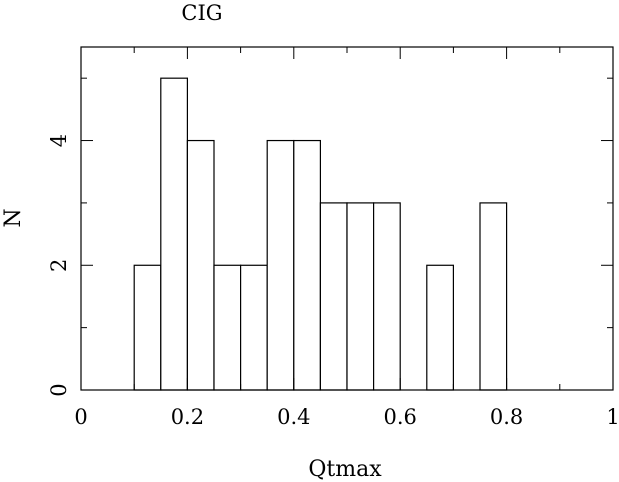 Image resolution: width=619 pixels, height=482 pixels. What do you see at coordinates (345, 469) in the screenshot?
I see `x-axis-label: Qtmax` at bounding box center [345, 469].